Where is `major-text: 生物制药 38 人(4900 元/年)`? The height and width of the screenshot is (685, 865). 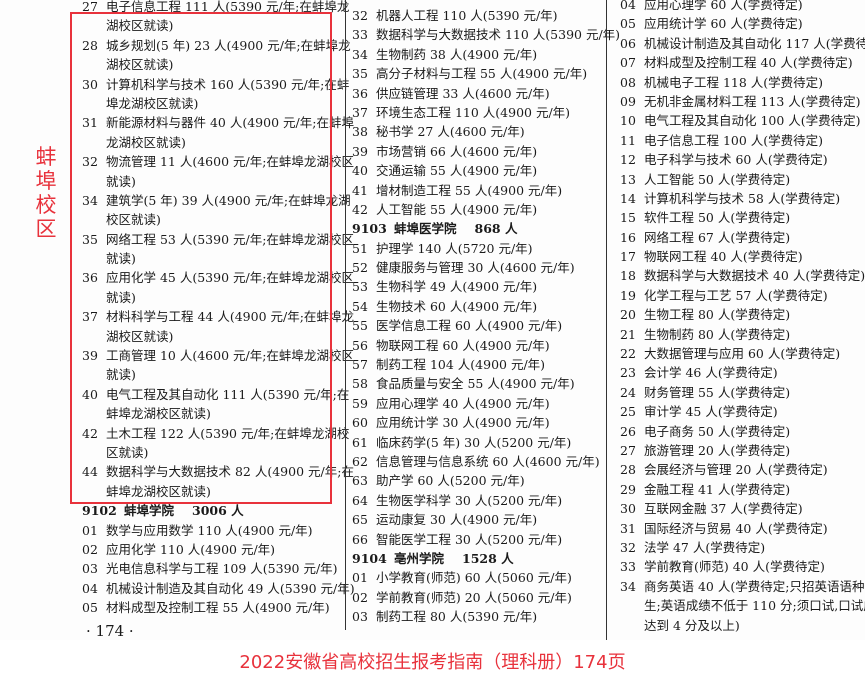 major-text: 生物制药 38 人(4900 元/年) is located at coordinates (457, 54).